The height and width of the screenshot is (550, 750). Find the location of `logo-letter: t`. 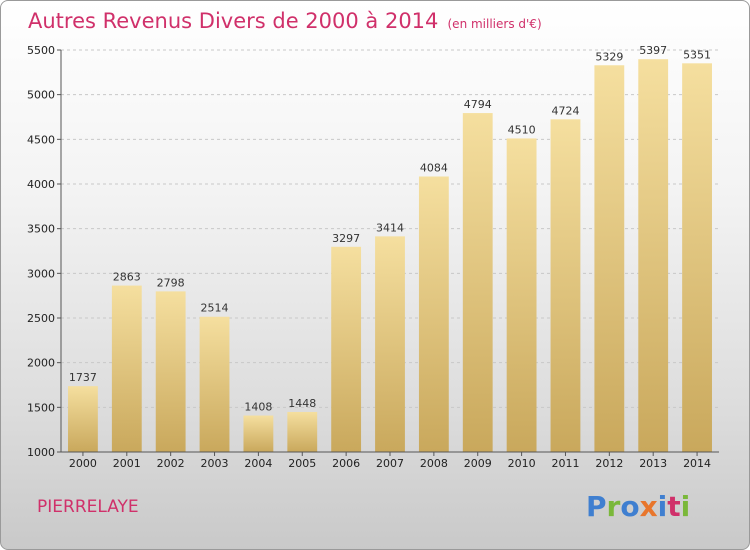

logo-letter: t is located at coordinates (674, 506).